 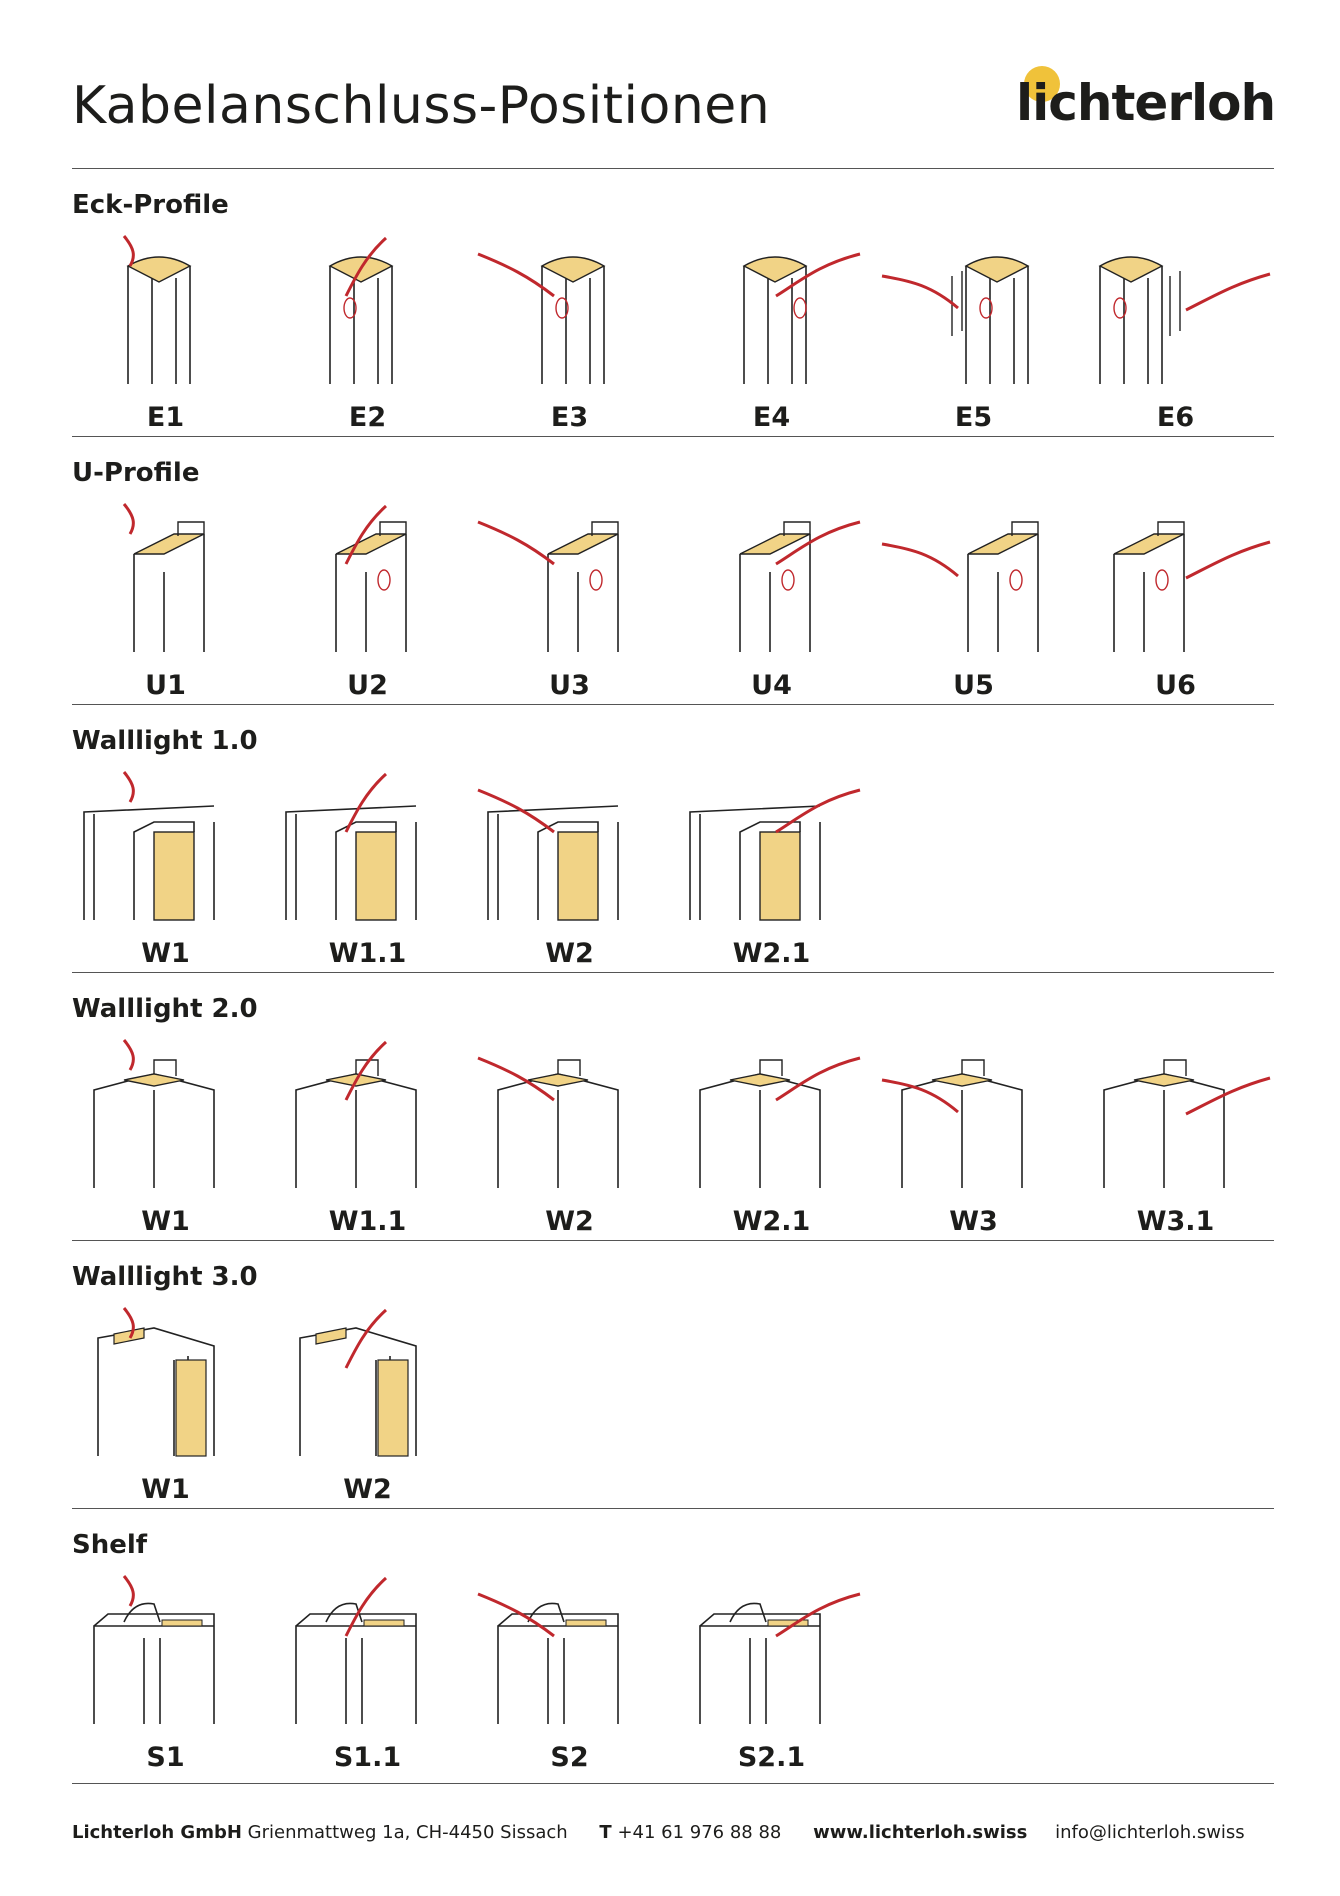 What do you see at coordinates (165, 1009) in the screenshot?
I see `section-title: Walllight 2.0` at bounding box center [165, 1009].